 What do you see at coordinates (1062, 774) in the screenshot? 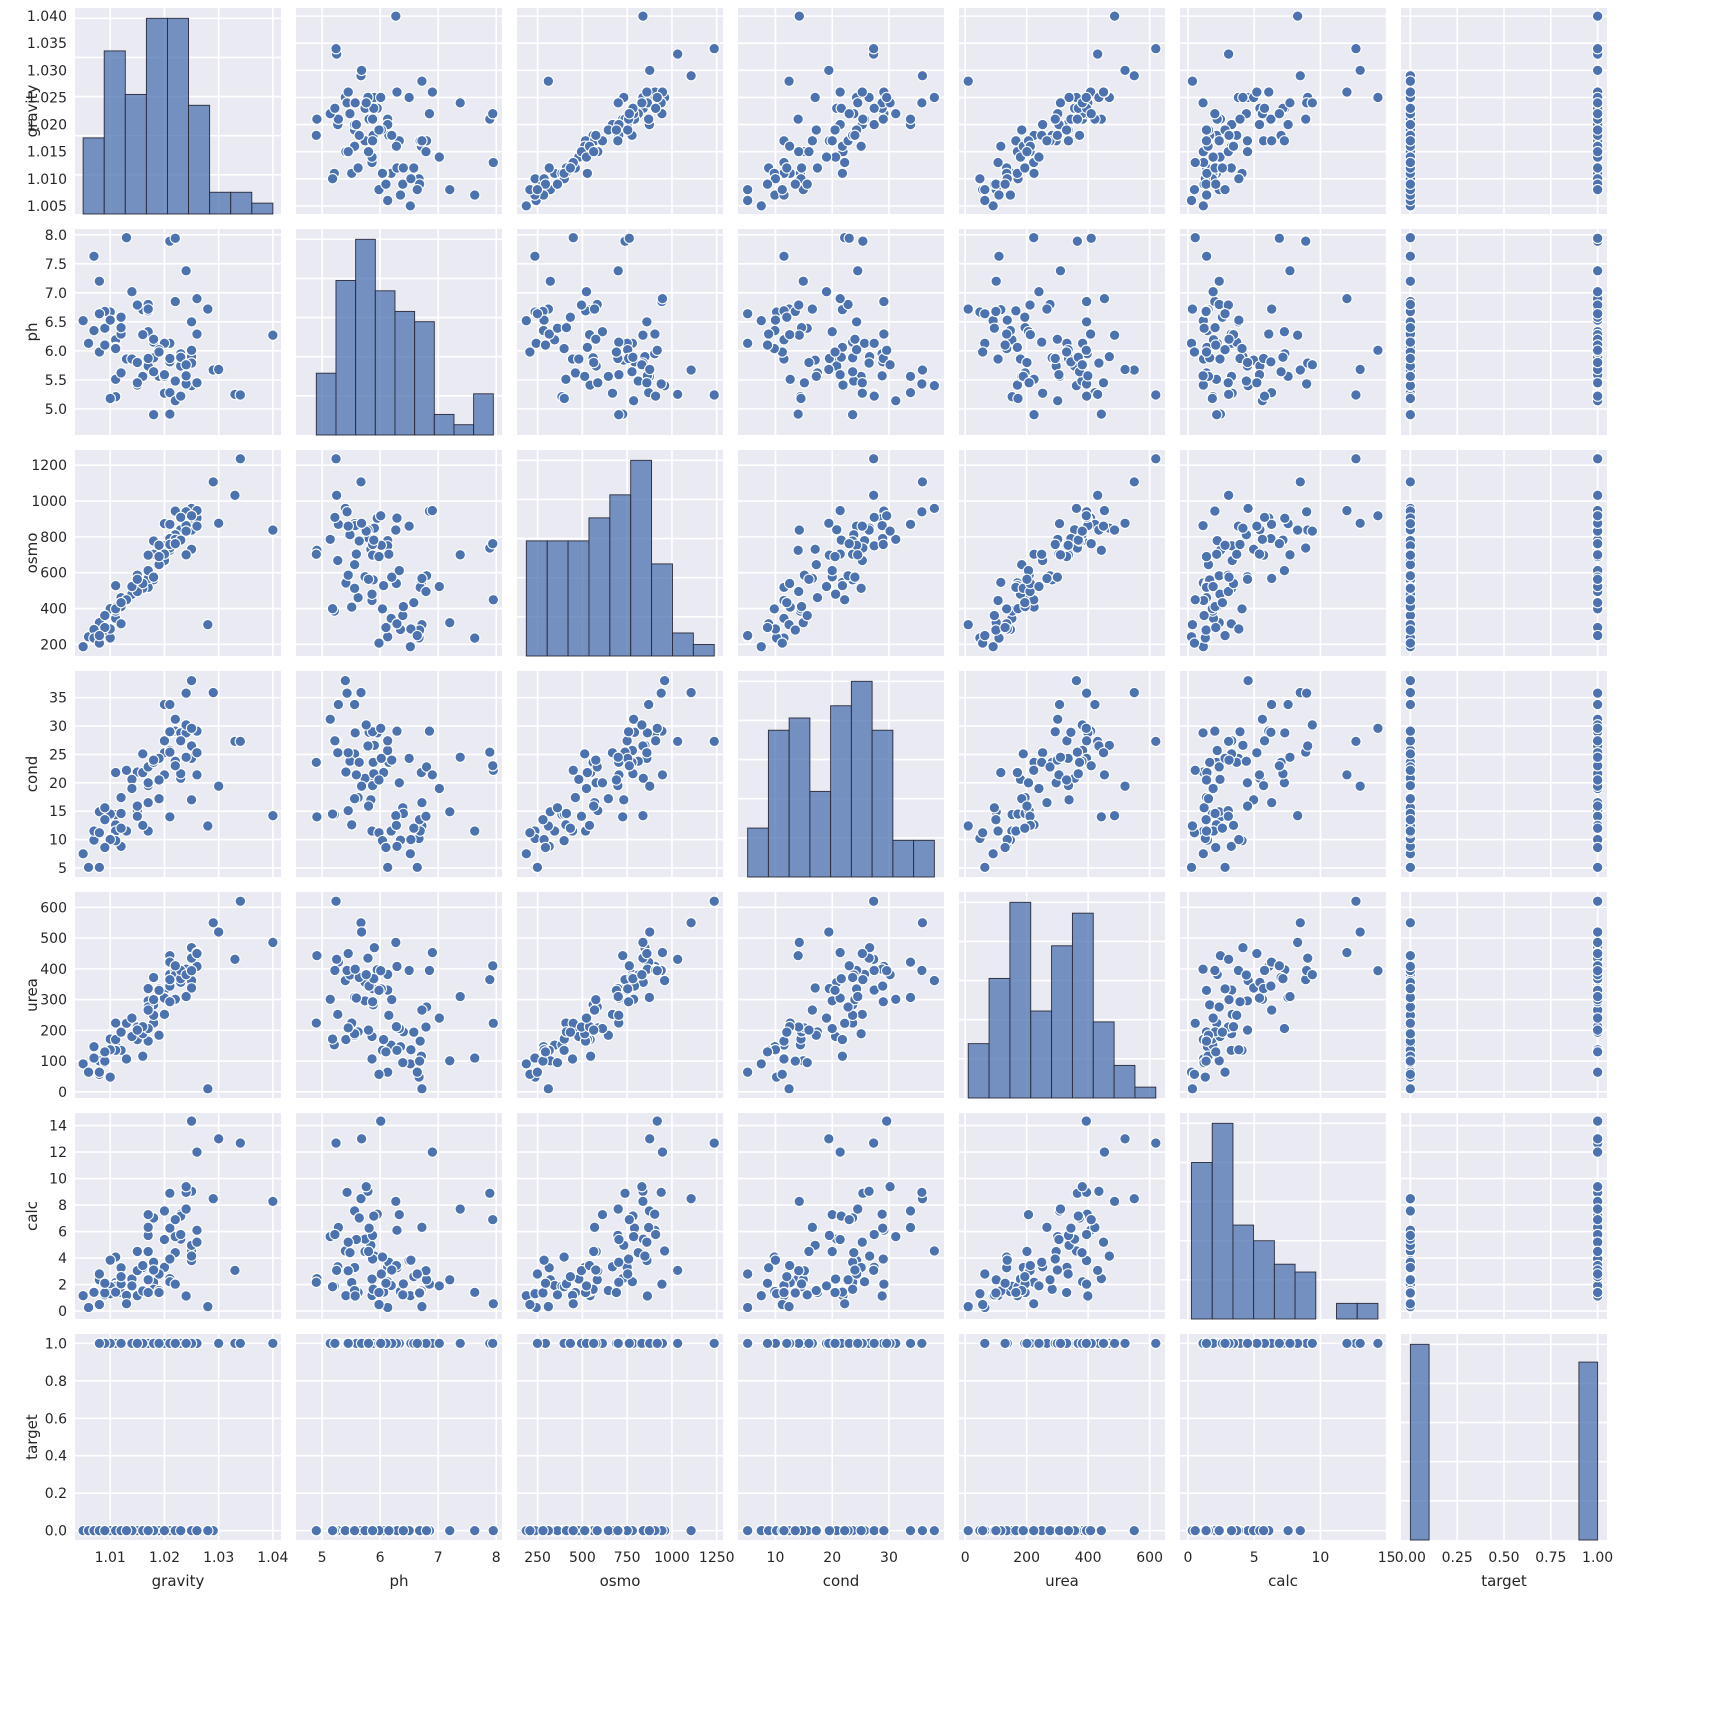
I see `panel-cond-vs-urea` at bounding box center [1062, 774].